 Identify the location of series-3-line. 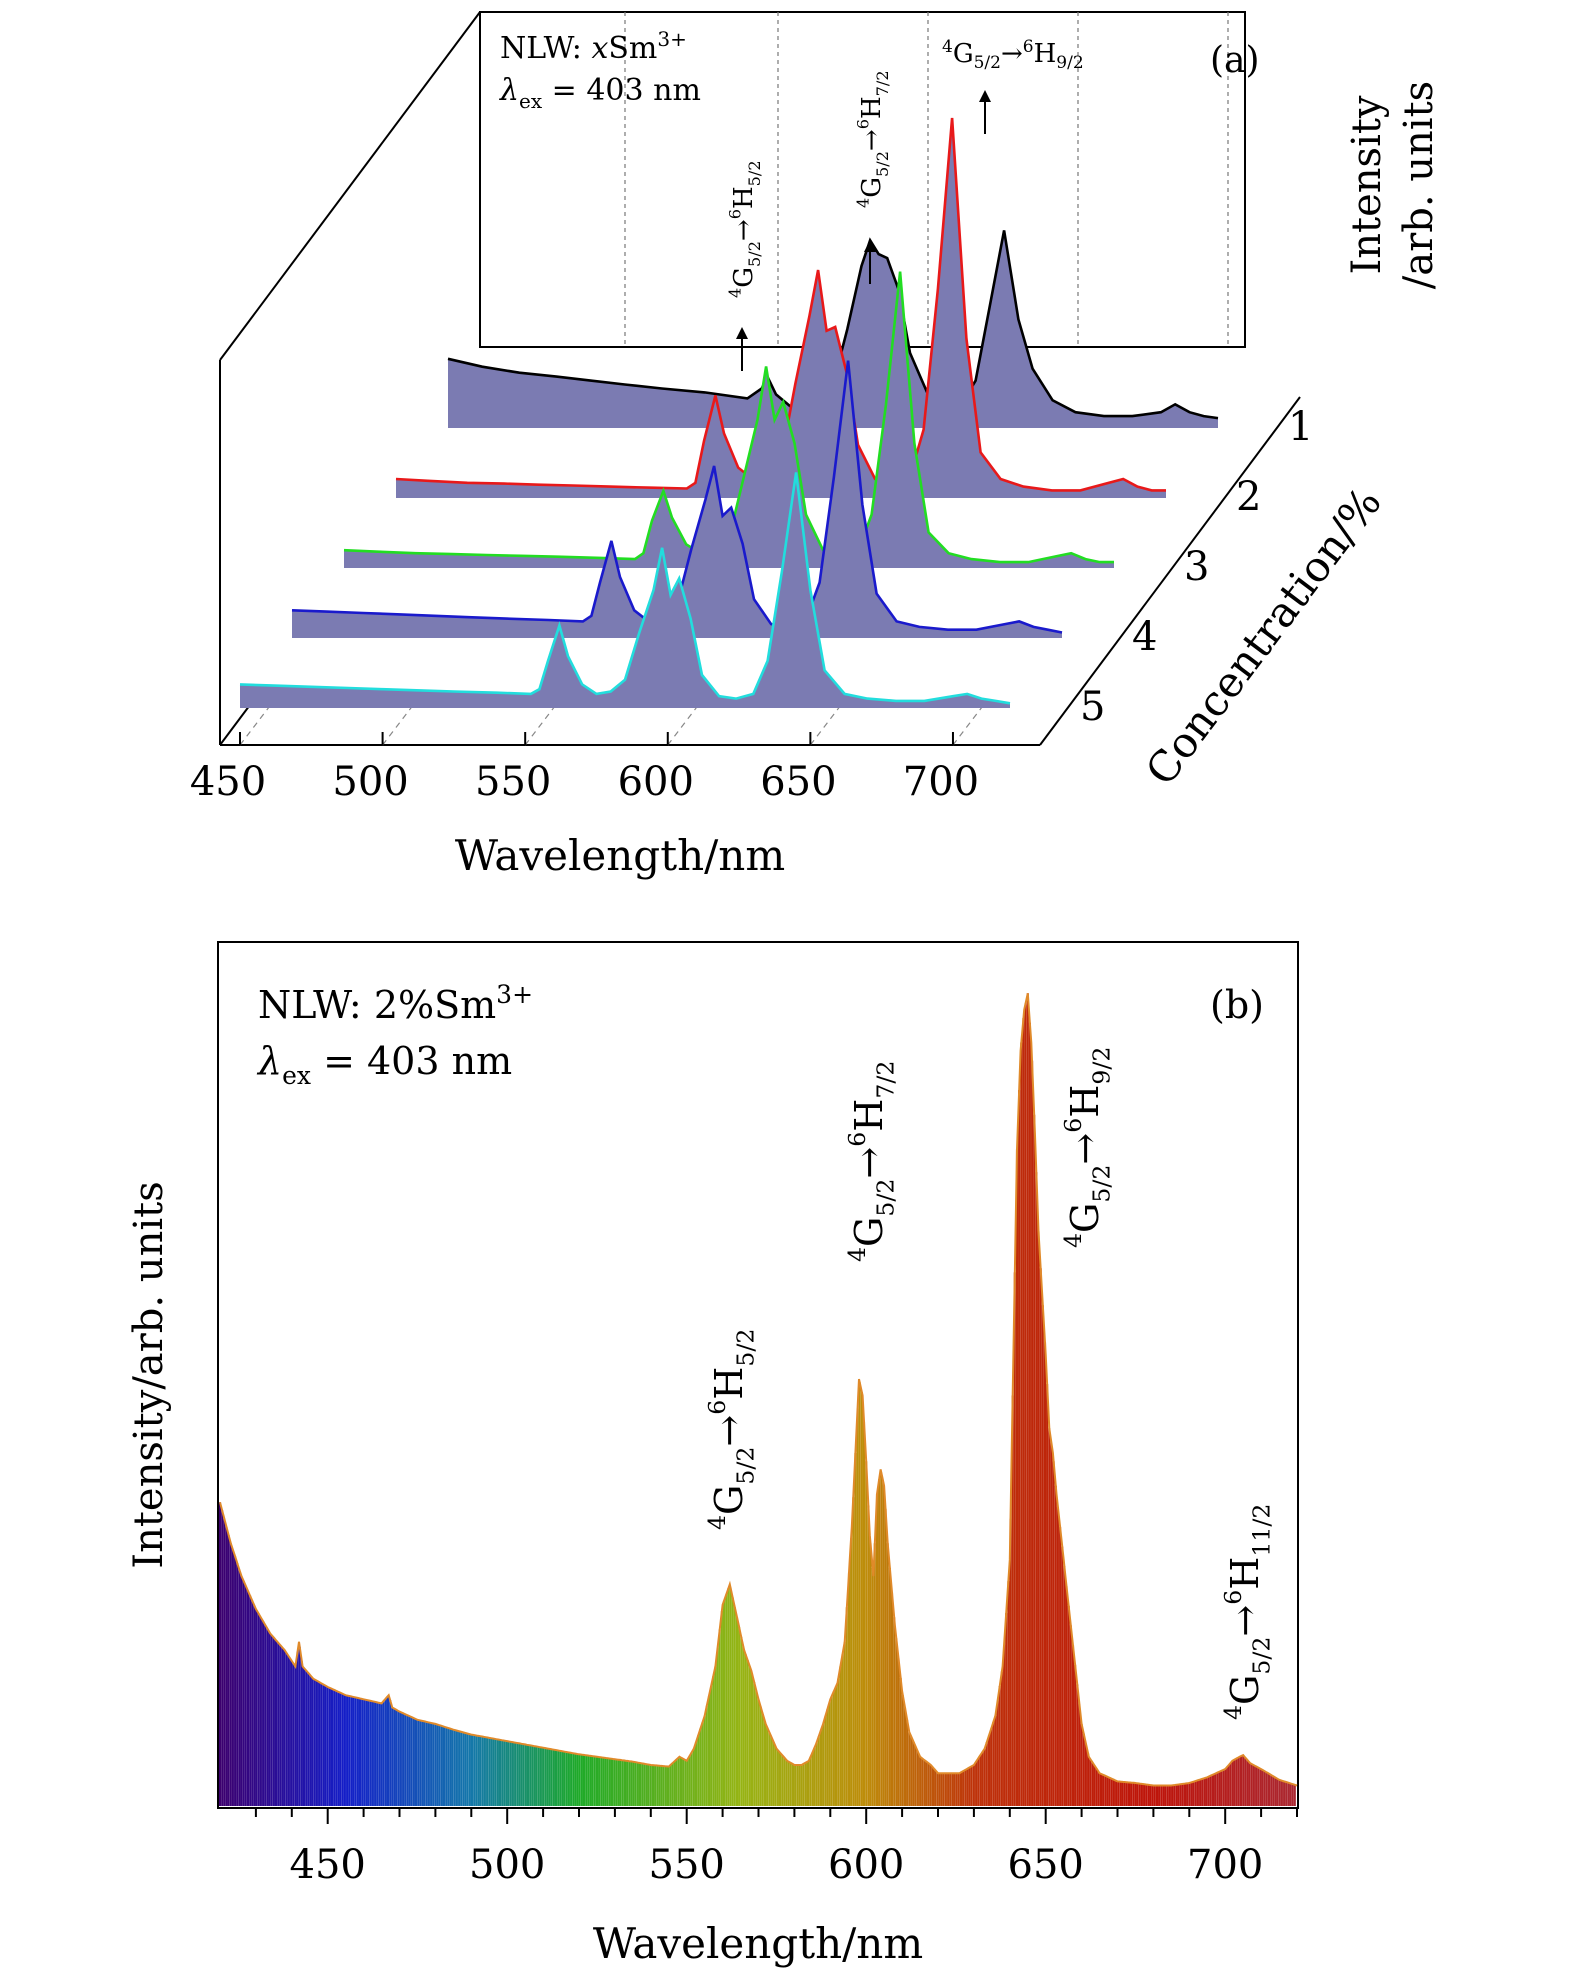
(728, 417).